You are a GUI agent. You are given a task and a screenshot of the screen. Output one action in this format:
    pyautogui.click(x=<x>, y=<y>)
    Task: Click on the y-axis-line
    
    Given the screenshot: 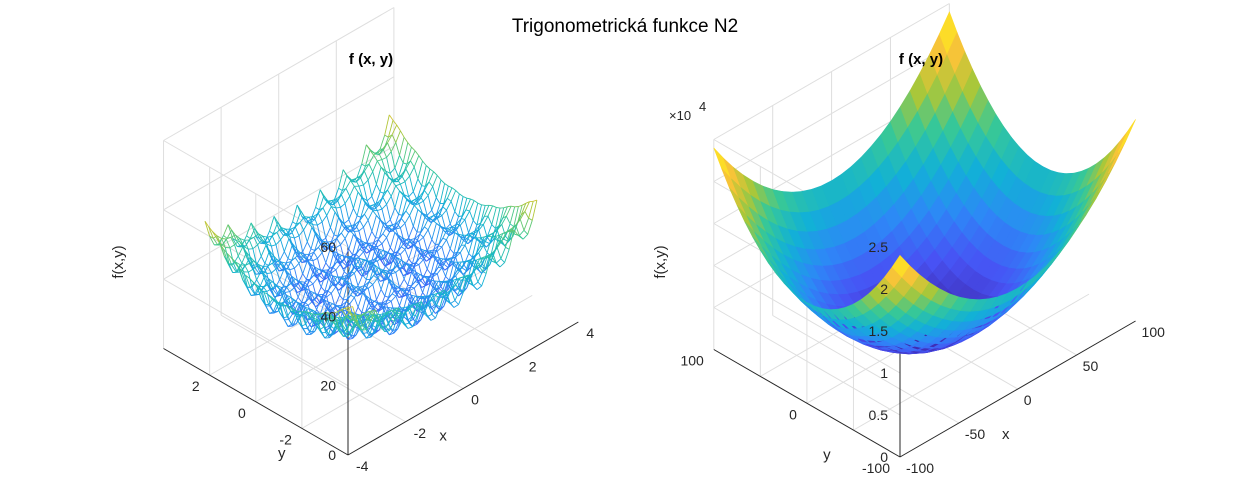 What is the action you would take?
    pyautogui.click(x=807, y=403)
    